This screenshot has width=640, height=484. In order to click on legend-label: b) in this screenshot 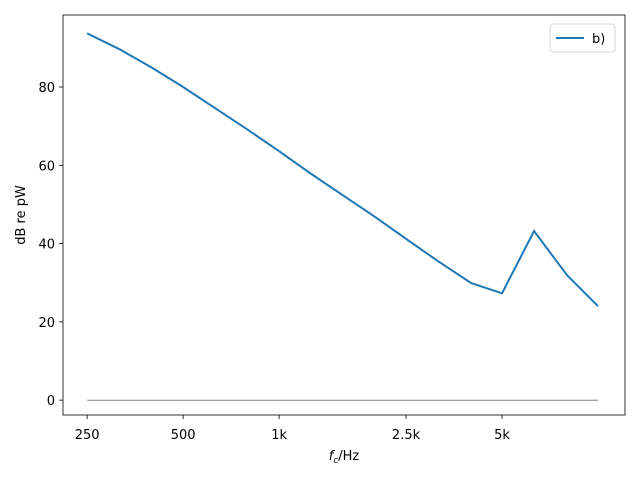, I will do `click(598, 39)`.